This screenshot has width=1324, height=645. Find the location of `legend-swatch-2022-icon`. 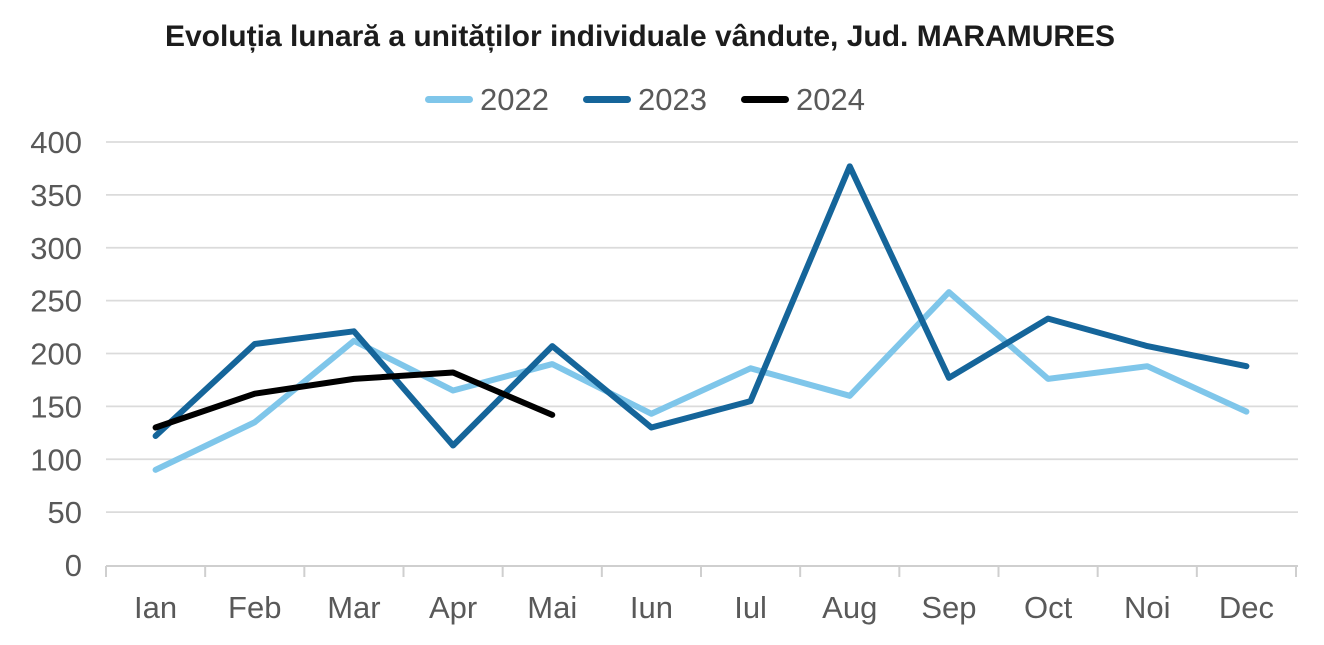

legend-swatch-2022-icon is located at coordinates (449, 99).